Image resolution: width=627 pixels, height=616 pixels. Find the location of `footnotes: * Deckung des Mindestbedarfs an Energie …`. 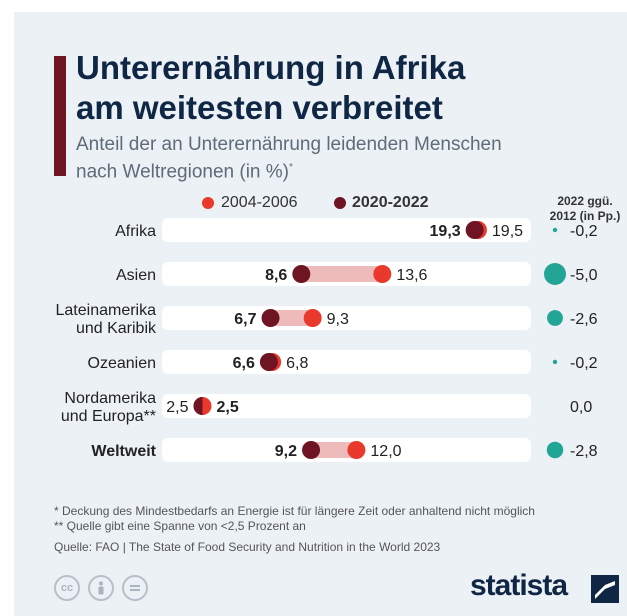

footnotes: * Deckung des Mindestbedarfs an Energie … is located at coordinates (339, 519).